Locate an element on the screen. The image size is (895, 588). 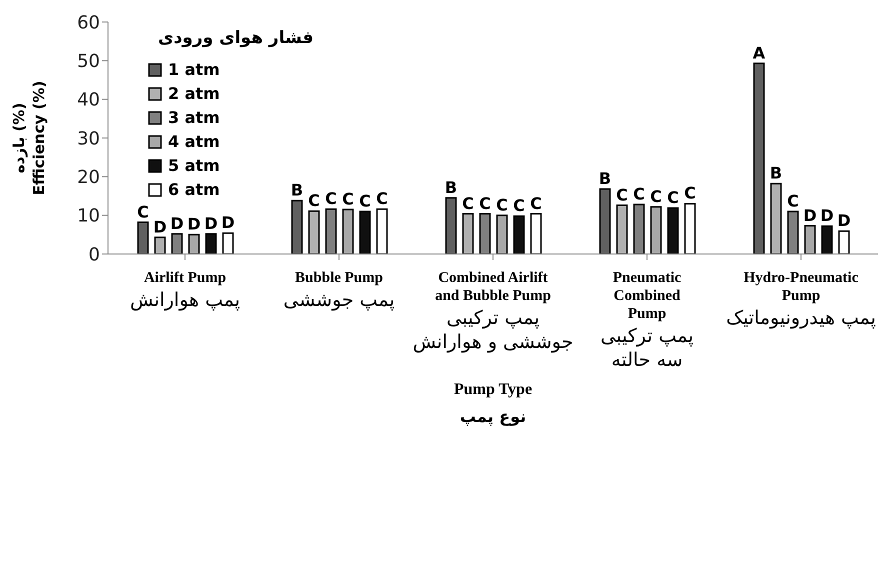
legend-label: 4 atm is located at coordinates (194, 142).